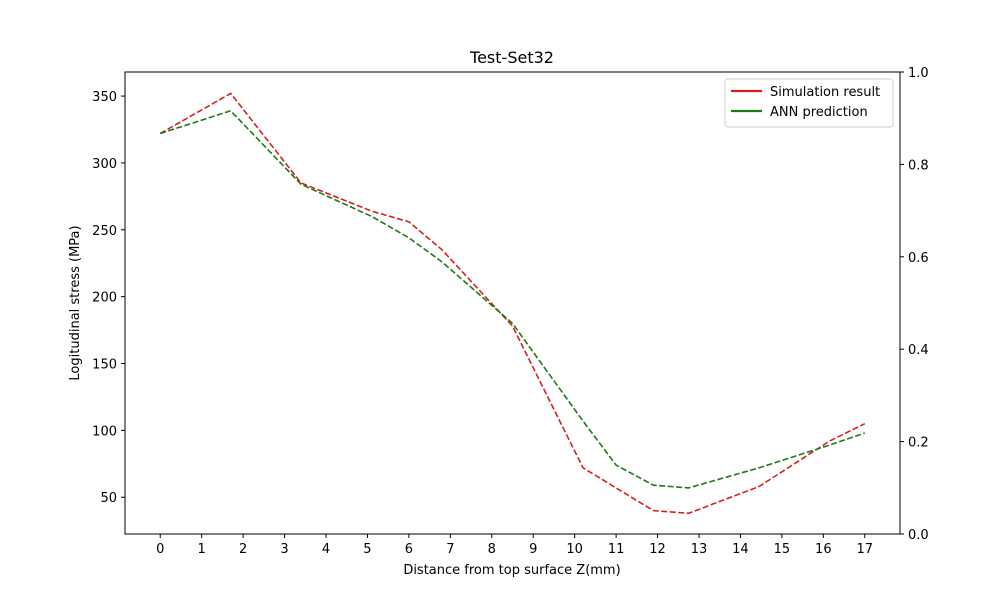 The image size is (1000, 600). I want to click on x-tick-label: 9, so click(533, 549).